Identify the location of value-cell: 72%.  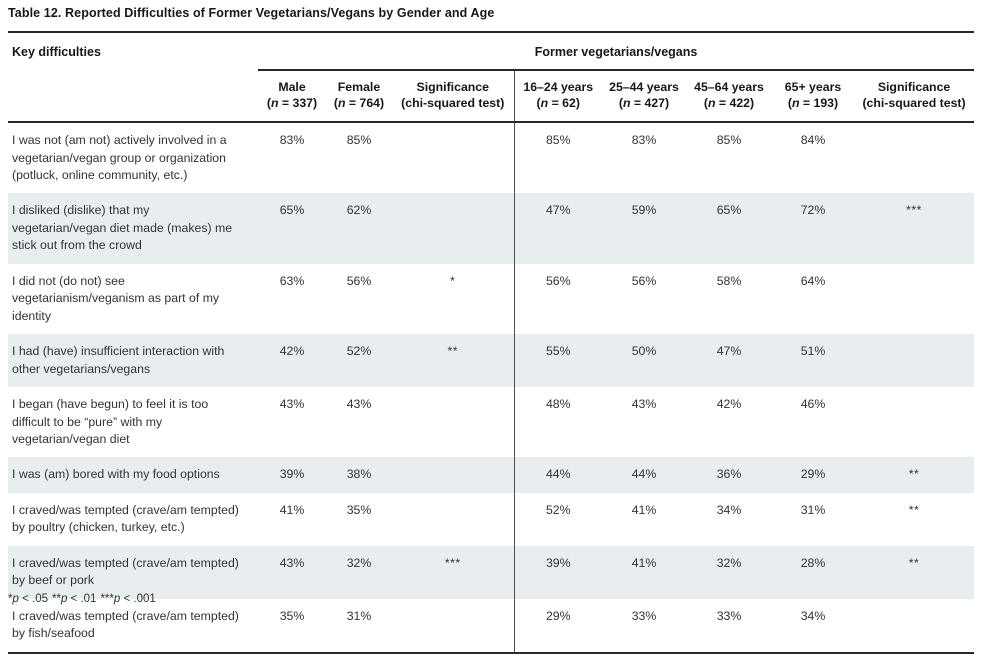
(813, 210).